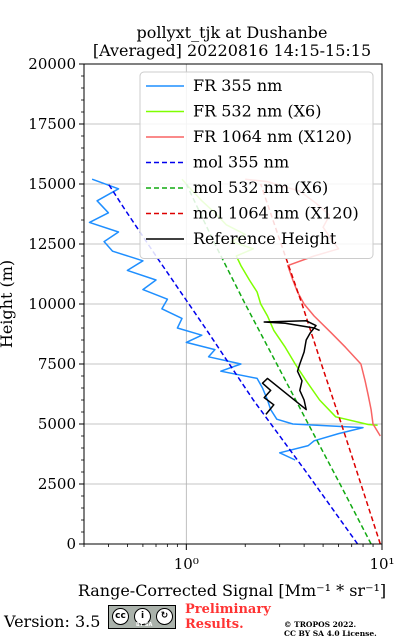 This screenshot has width=400, height=640. Describe the element at coordinates (381, 564) in the screenshot. I see `x-tick-label: 10¹` at that location.